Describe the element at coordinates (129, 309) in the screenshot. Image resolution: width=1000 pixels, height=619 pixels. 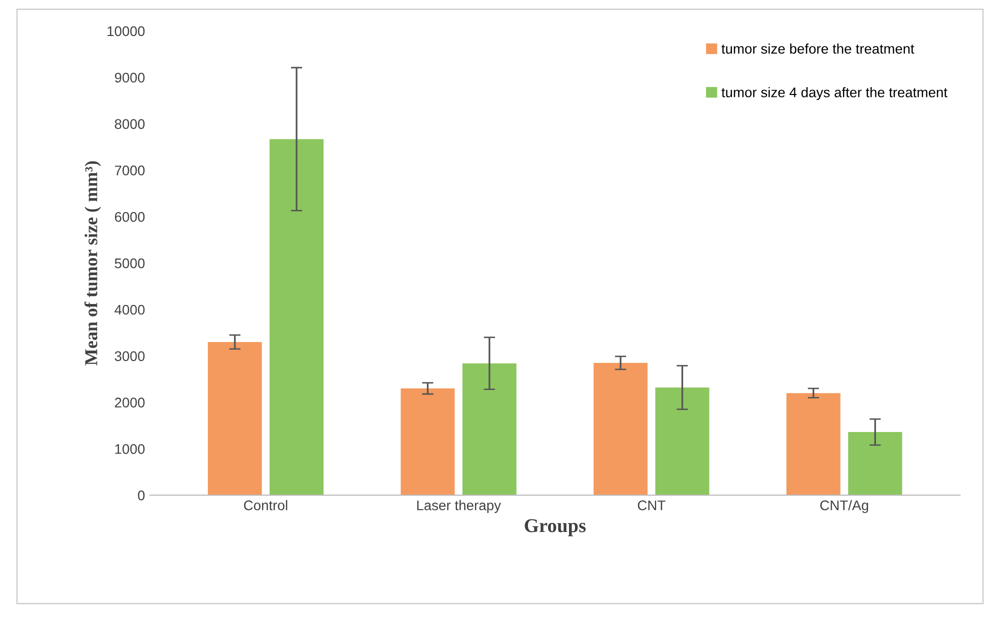
I see `y-tick-label: 4000` at that location.